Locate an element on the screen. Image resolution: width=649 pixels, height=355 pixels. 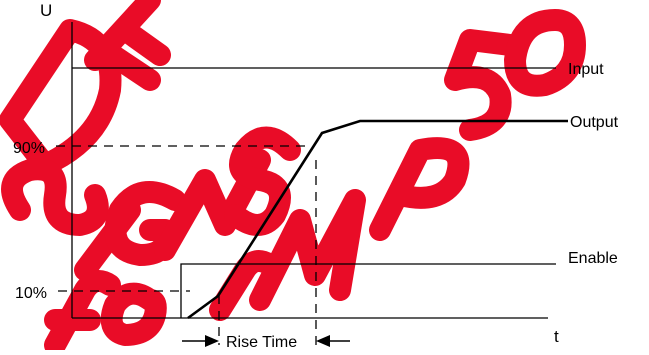
output-label: Output is located at coordinates (594, 122).